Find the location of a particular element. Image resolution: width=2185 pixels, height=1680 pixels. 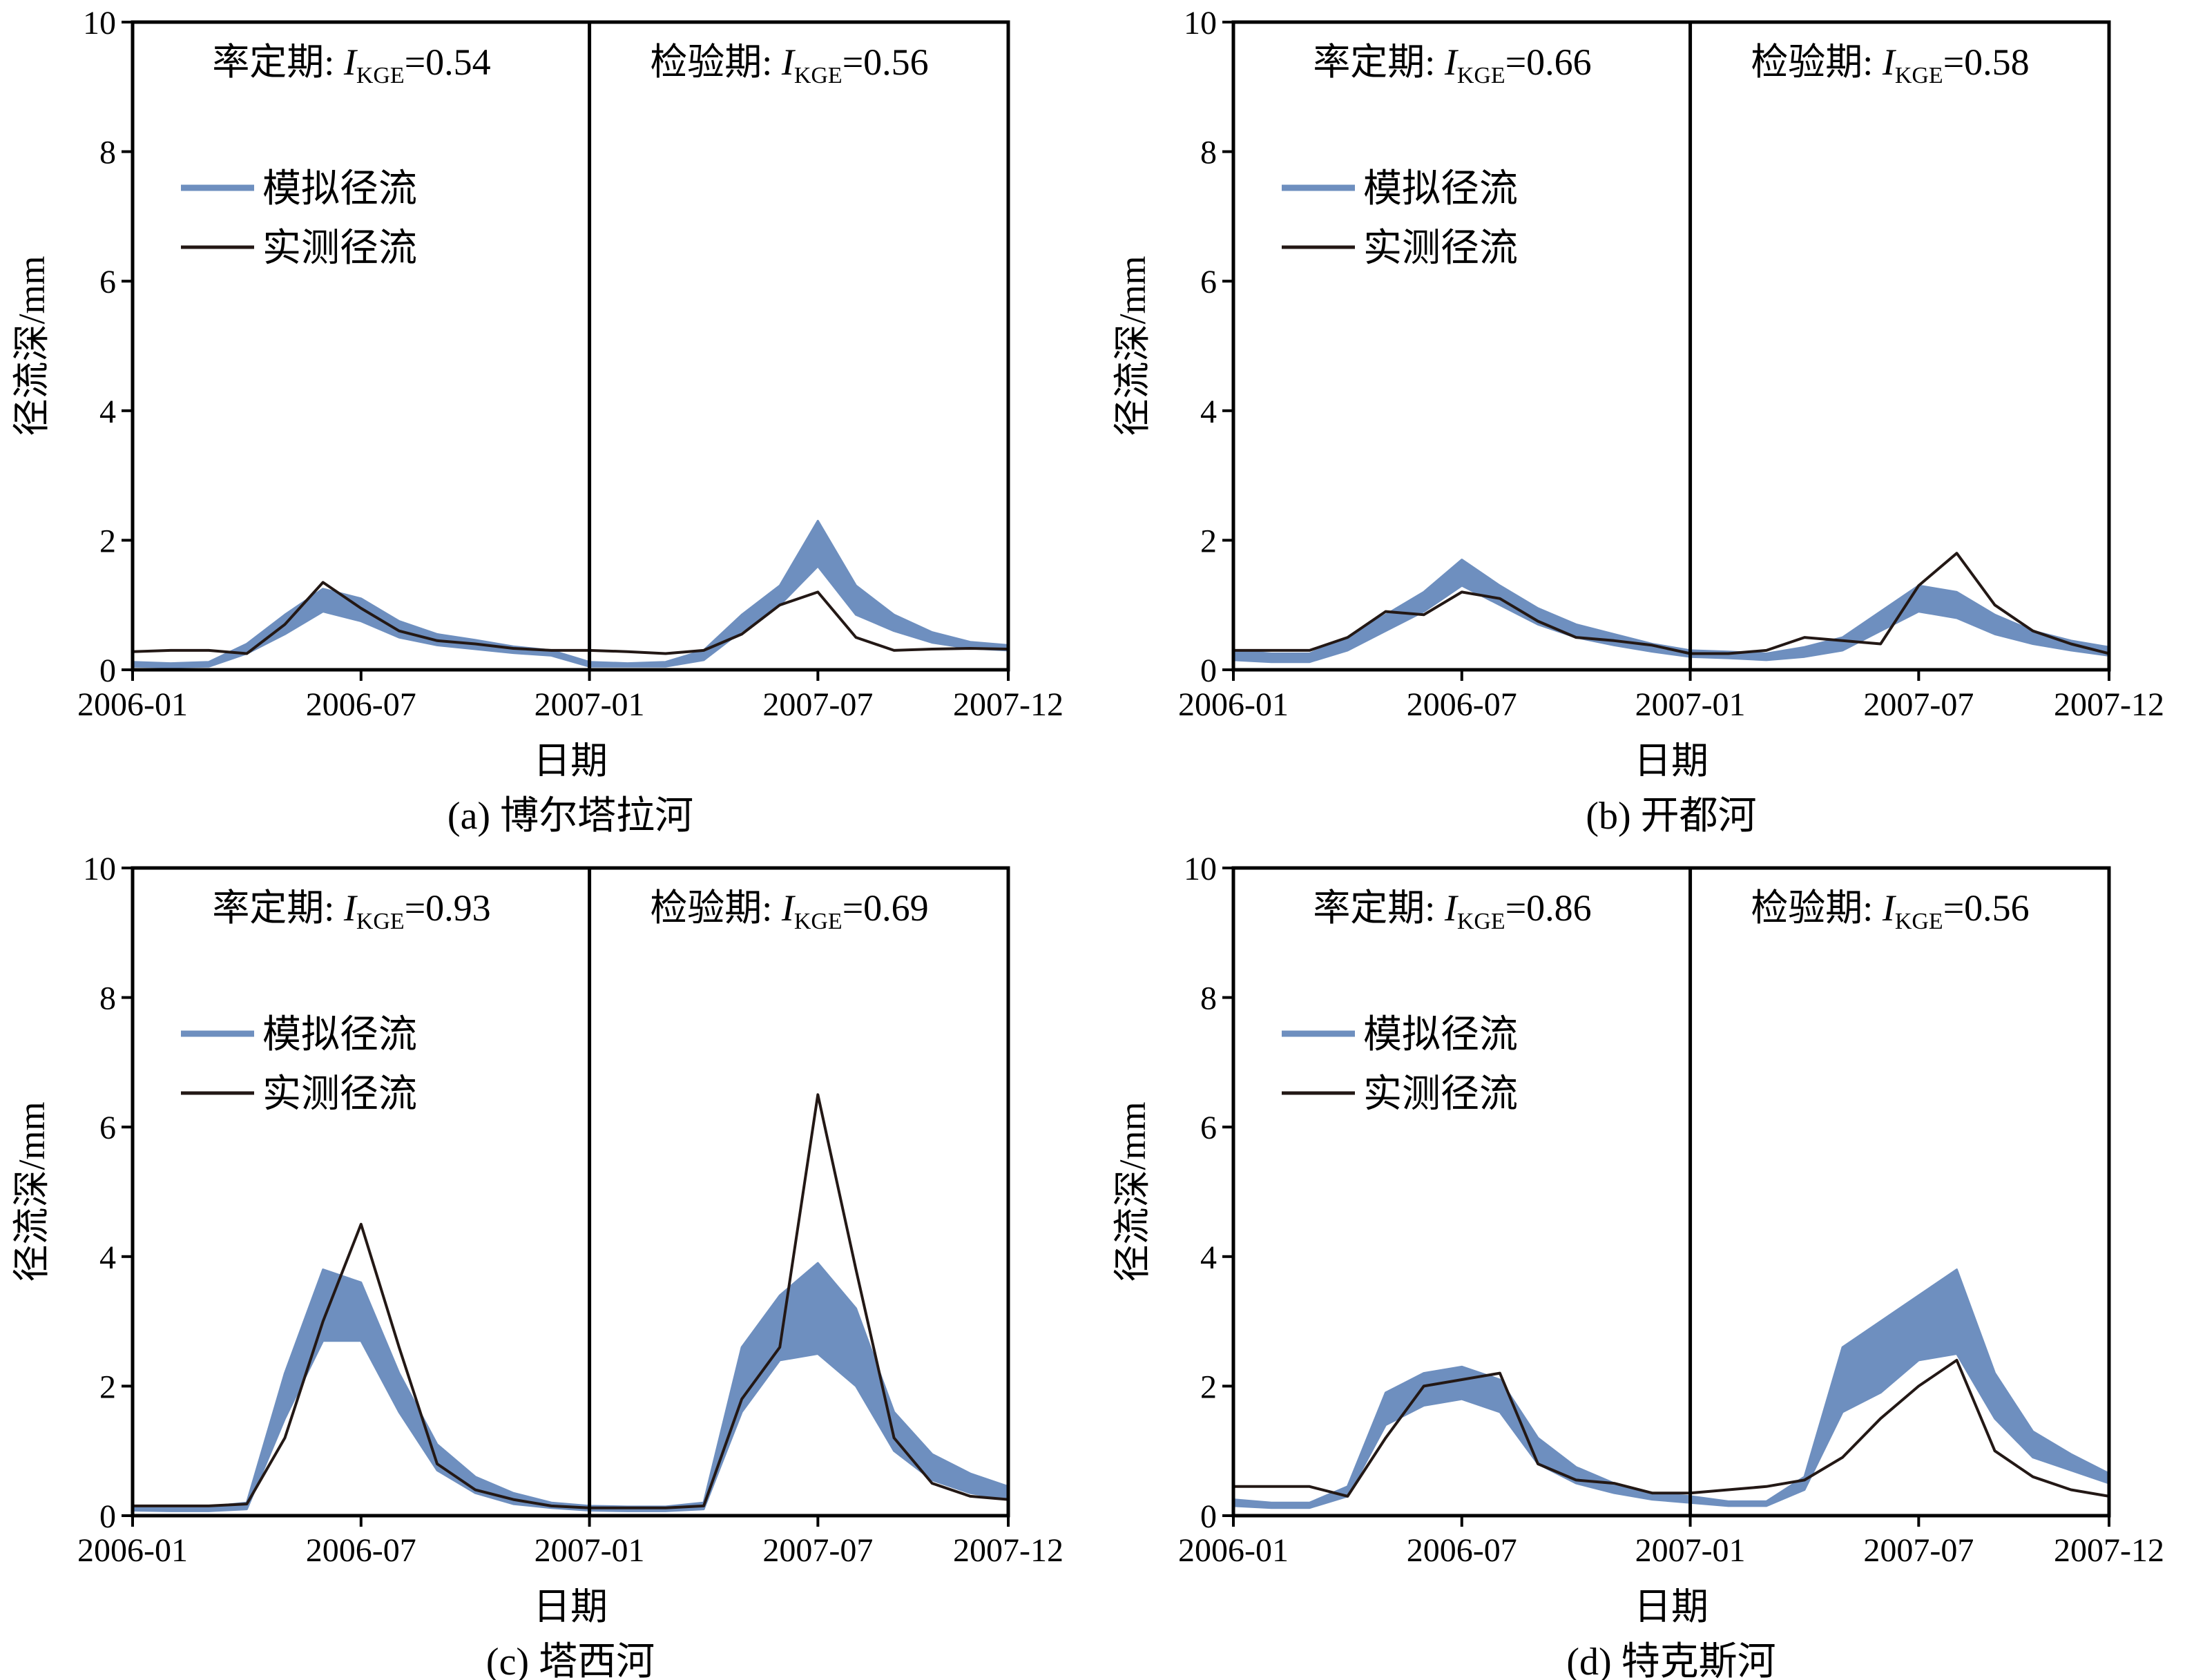

simulated-runoff-band is located at coordinates (1671, 611).